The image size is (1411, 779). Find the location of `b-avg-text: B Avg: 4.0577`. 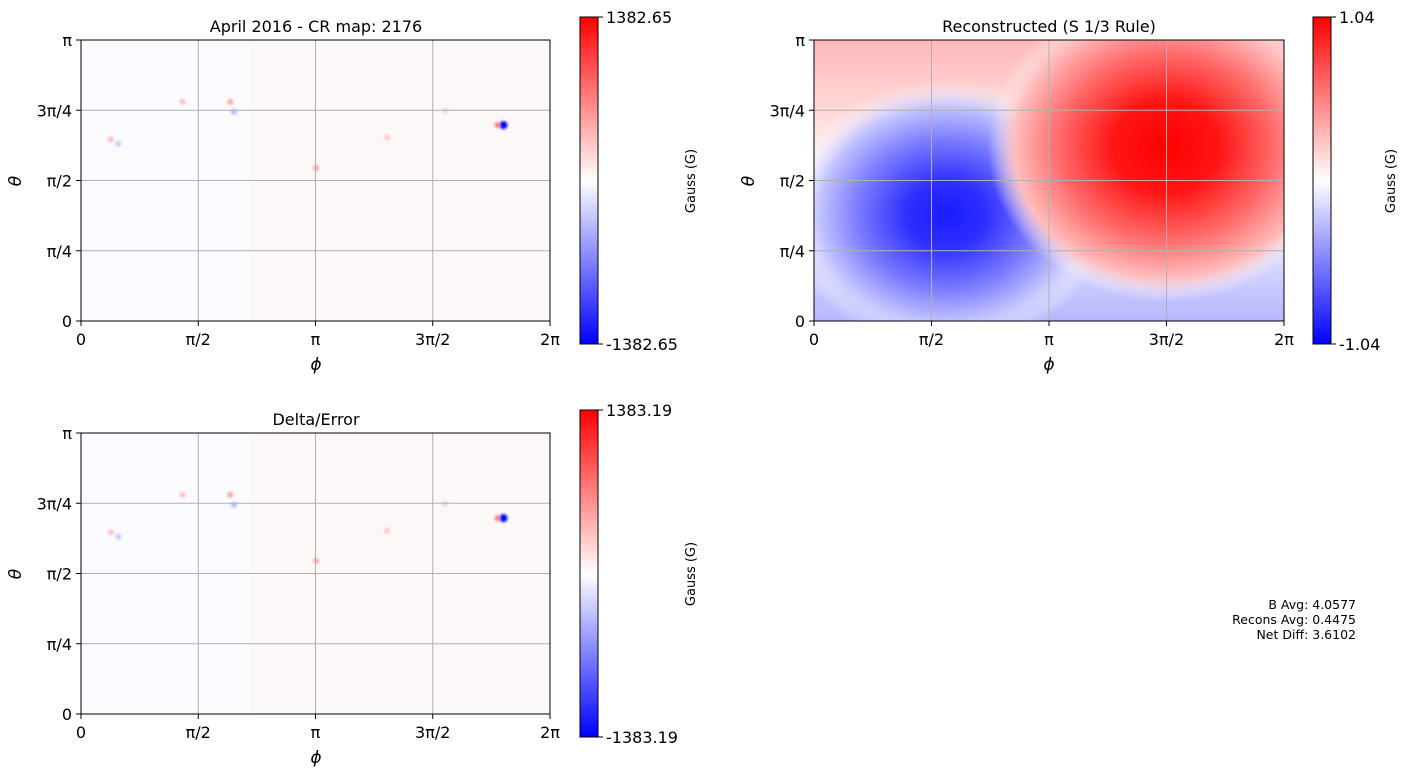

b-avg-text: B Avg: 4.0577 is located at coordinates (1312, 604).